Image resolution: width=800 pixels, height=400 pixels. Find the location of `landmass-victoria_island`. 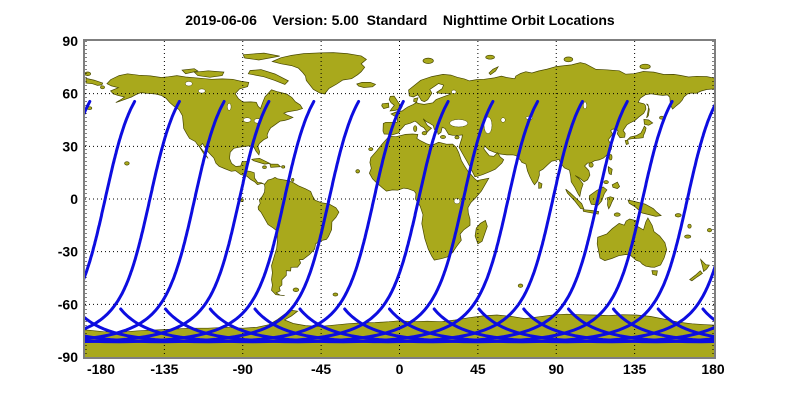

landmass-victoria_island is located at coordinates (209, 74).